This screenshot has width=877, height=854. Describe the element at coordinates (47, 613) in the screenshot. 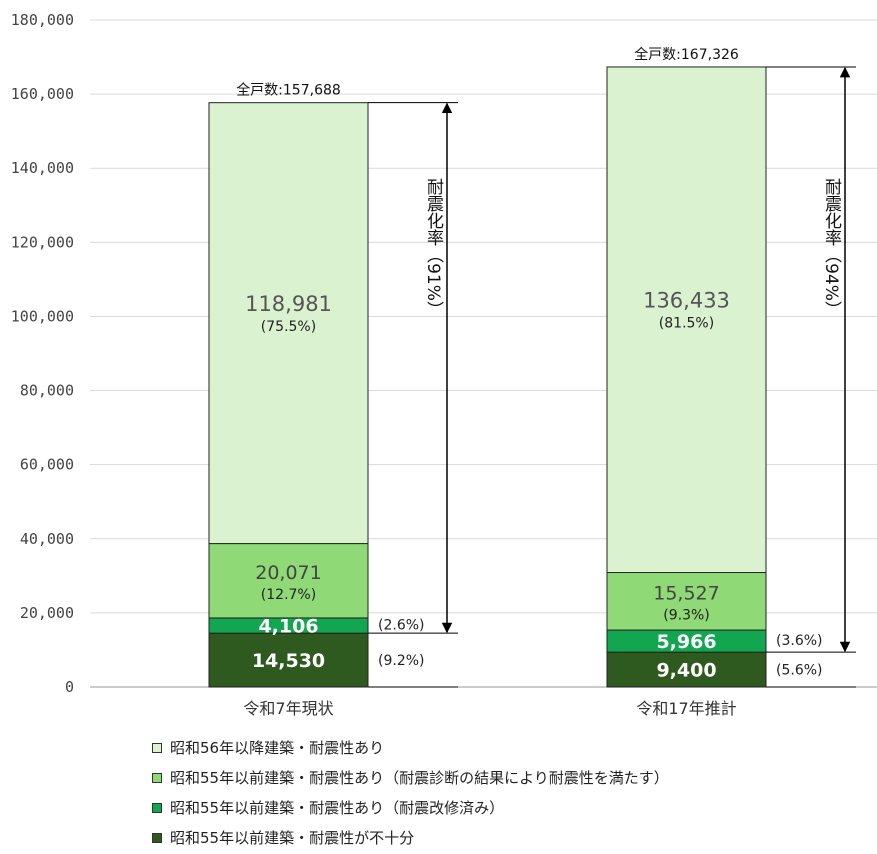

I see `y-tick-label: 20,000` at that location.